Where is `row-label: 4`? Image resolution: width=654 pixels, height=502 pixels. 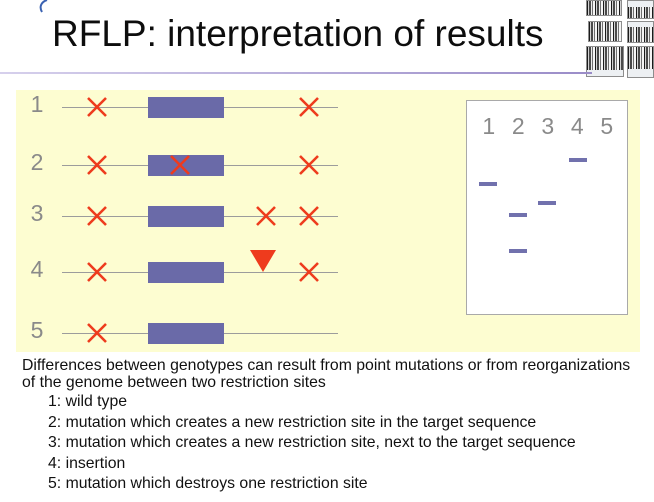 row-label: 4 is located at coordinates (37, 269).